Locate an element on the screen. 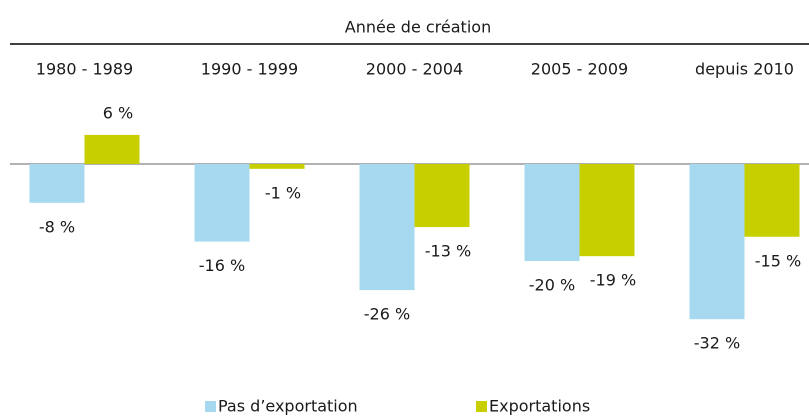 The height and width of the screenshot is (416, 809). x-tick-label: 1980 - 1989 is located at coordinates (84, 69).